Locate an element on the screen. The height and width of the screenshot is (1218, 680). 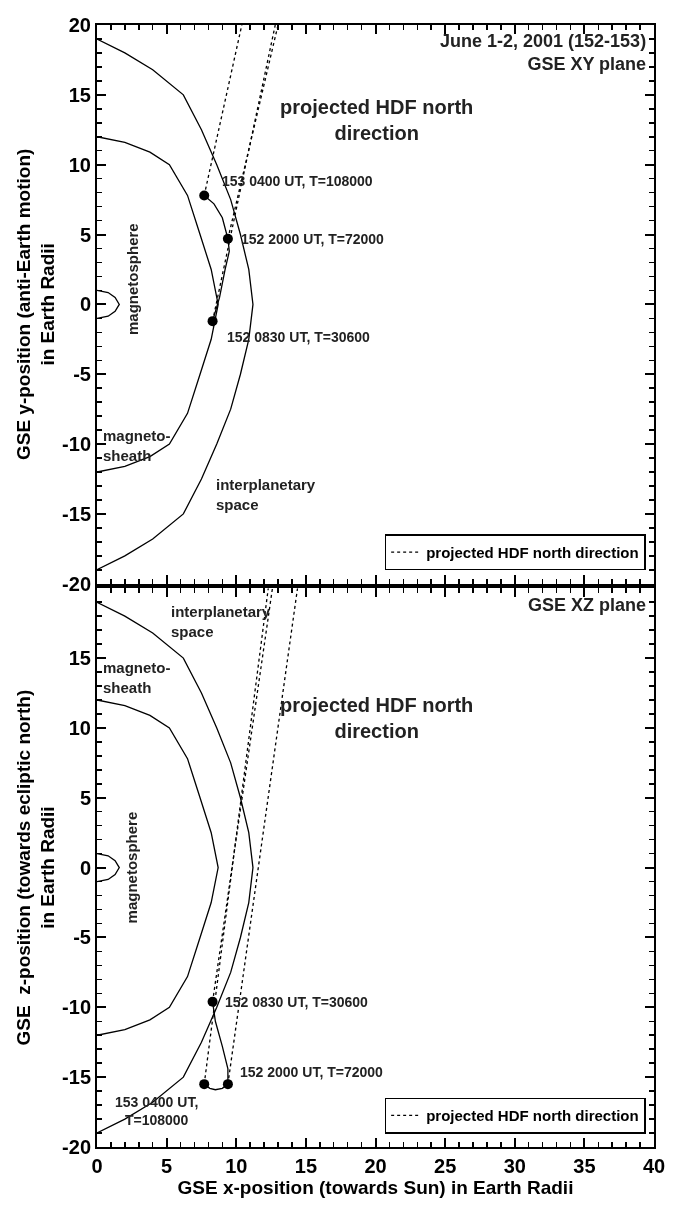
chart-title: June 1-2, 2001 (152-153) is located at coordinates (543, 41).